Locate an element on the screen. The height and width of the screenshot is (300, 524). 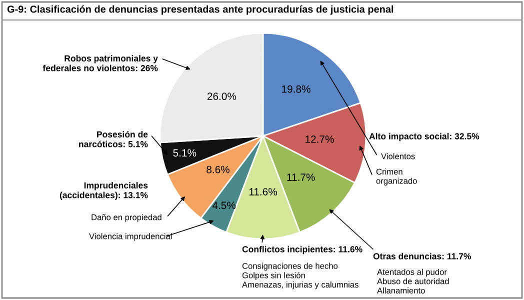
text: Crimen organizado is located at coordinates (396, 177).